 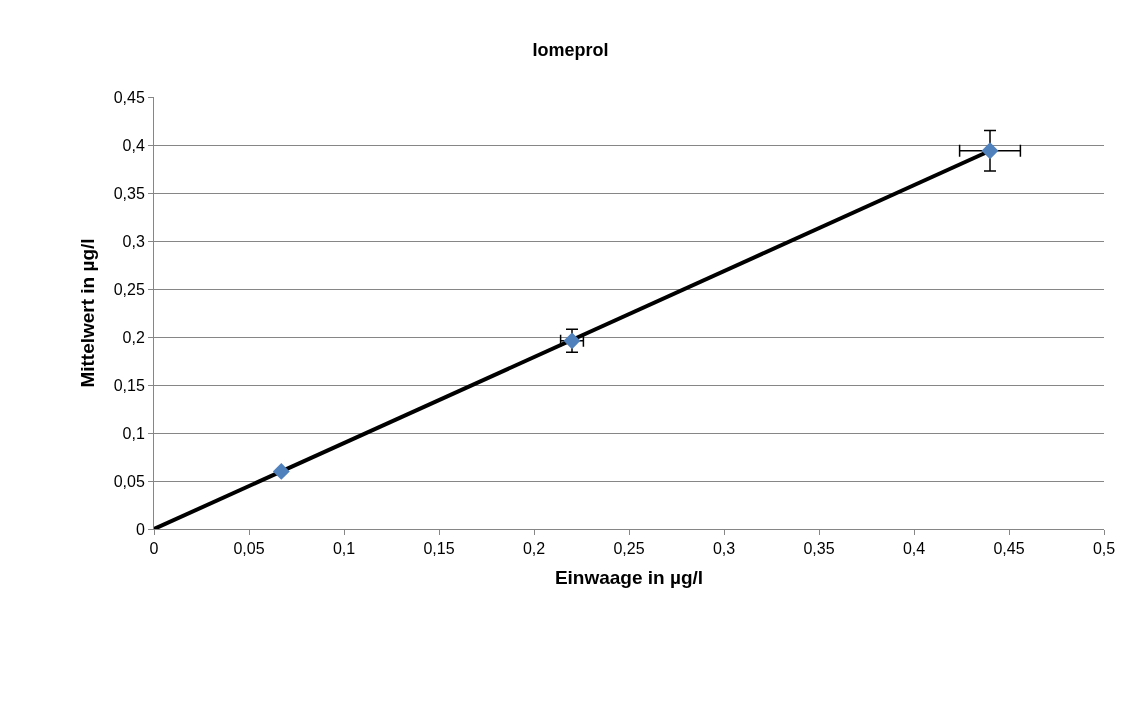 I want to click on y-tick-label: 0,4, so click(x=133, y=145).